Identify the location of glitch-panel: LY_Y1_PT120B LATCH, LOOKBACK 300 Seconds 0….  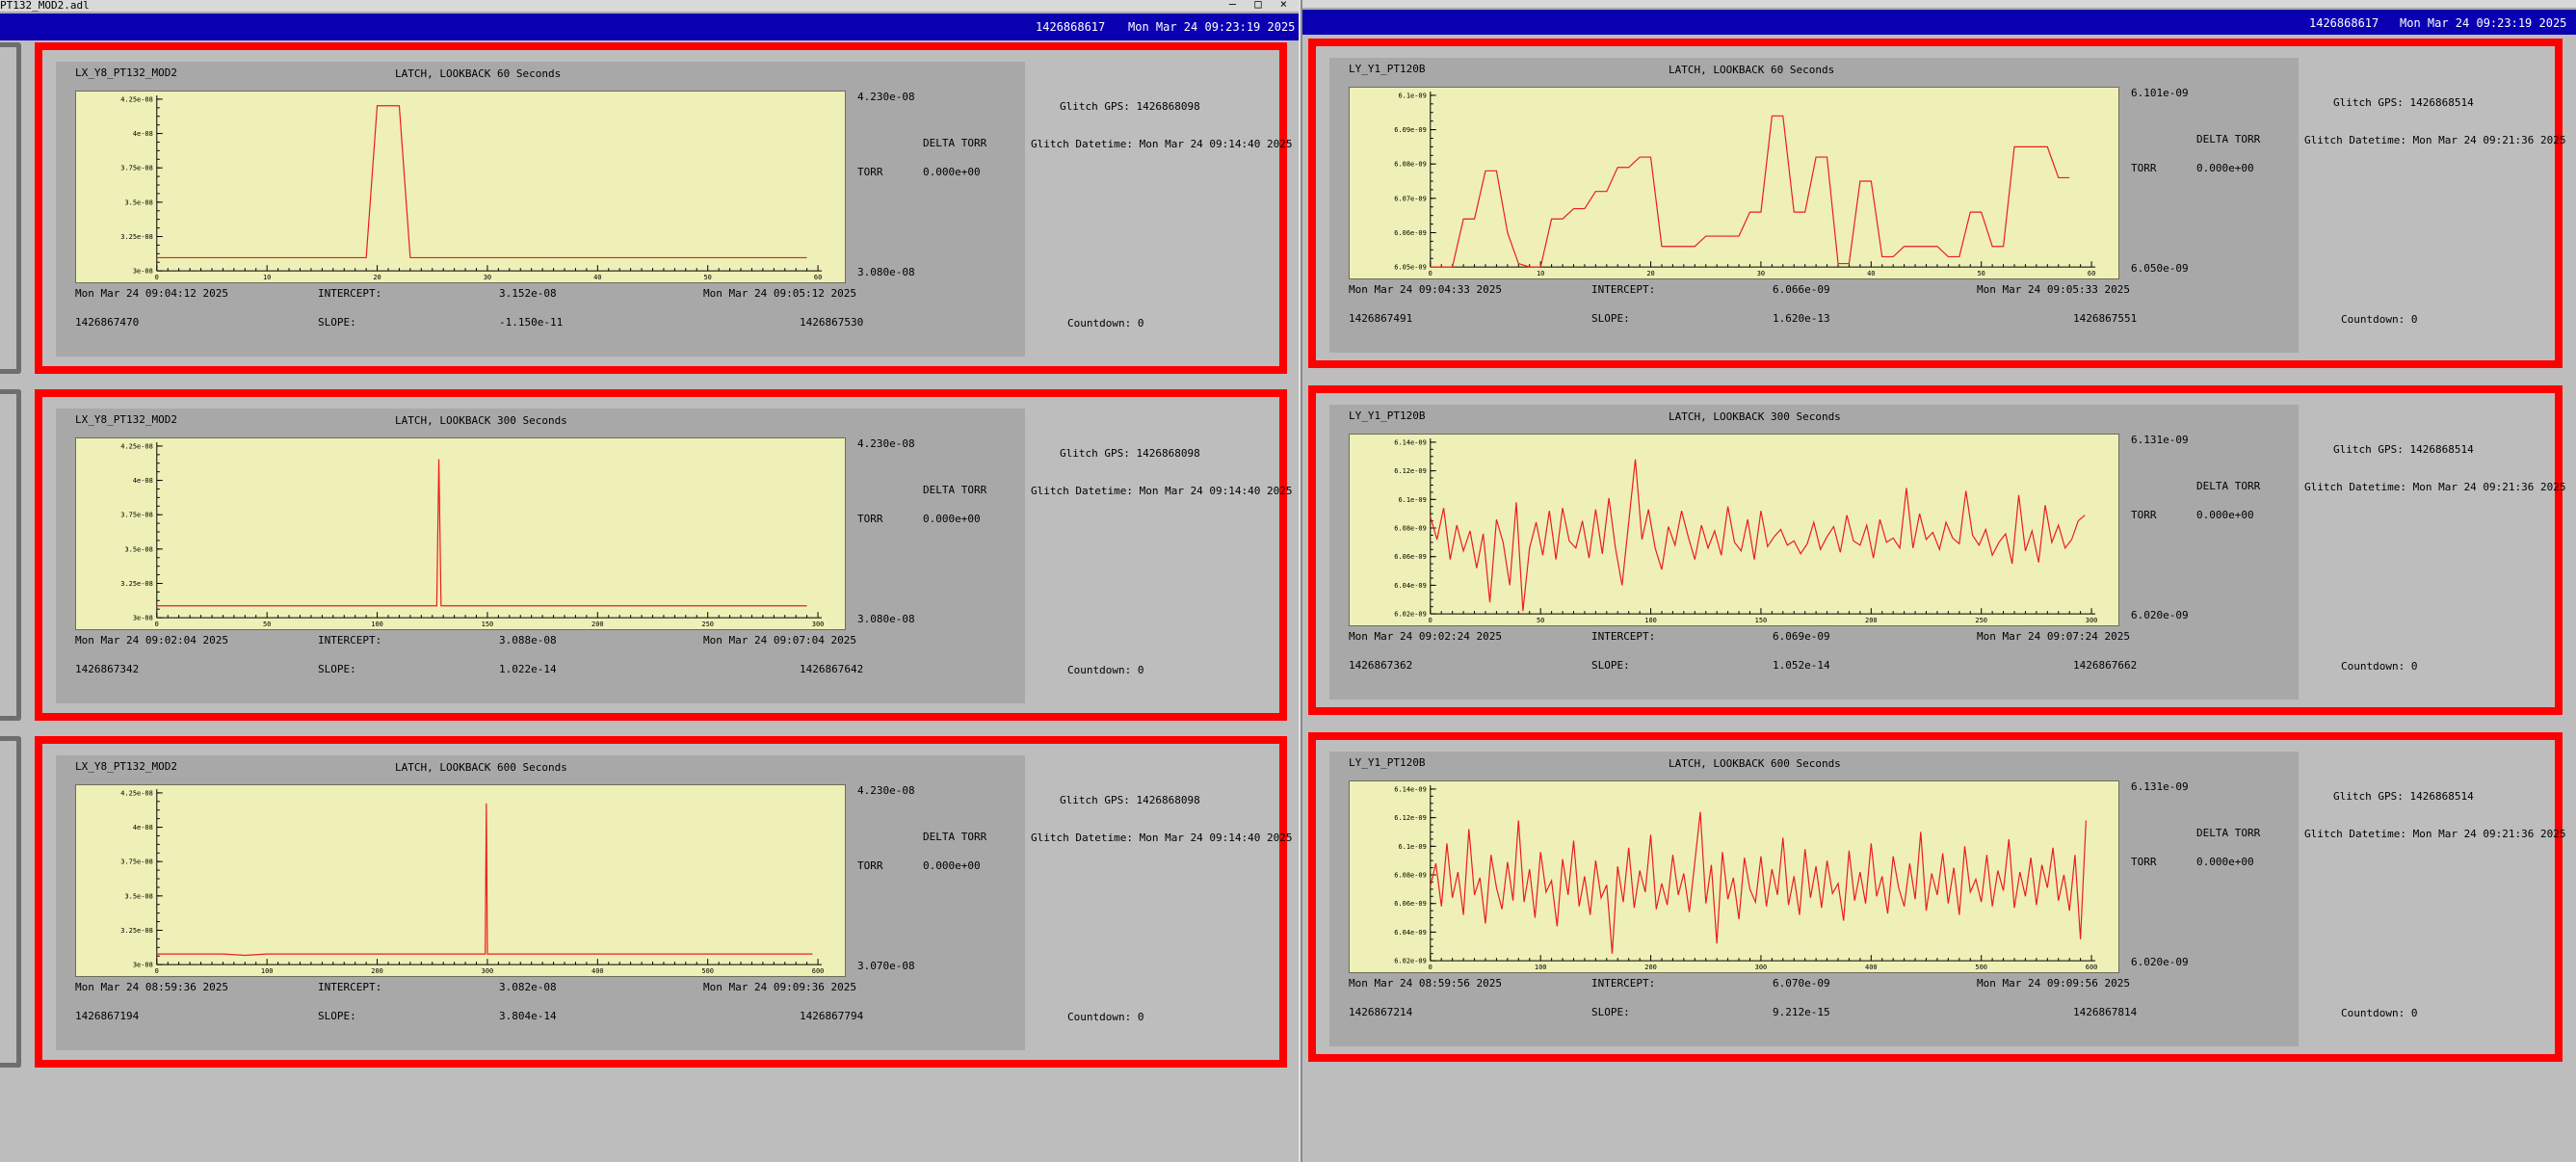
(1937, 550).